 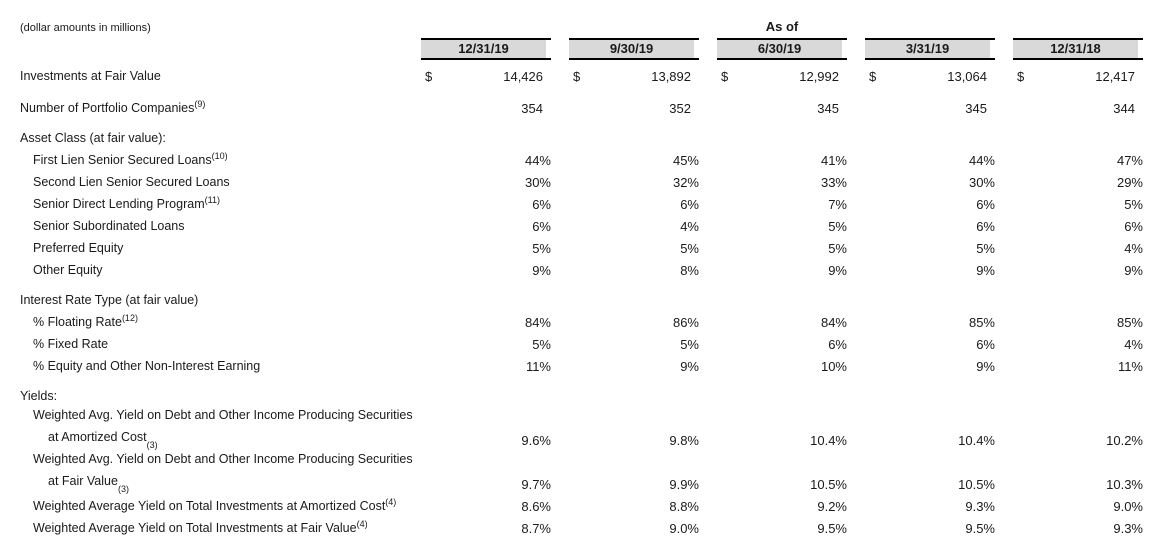 What do you see at coordinates (1078, 160) in the screenshot?
I see `value-cell: 47%` at bounding box center [1078, 160].